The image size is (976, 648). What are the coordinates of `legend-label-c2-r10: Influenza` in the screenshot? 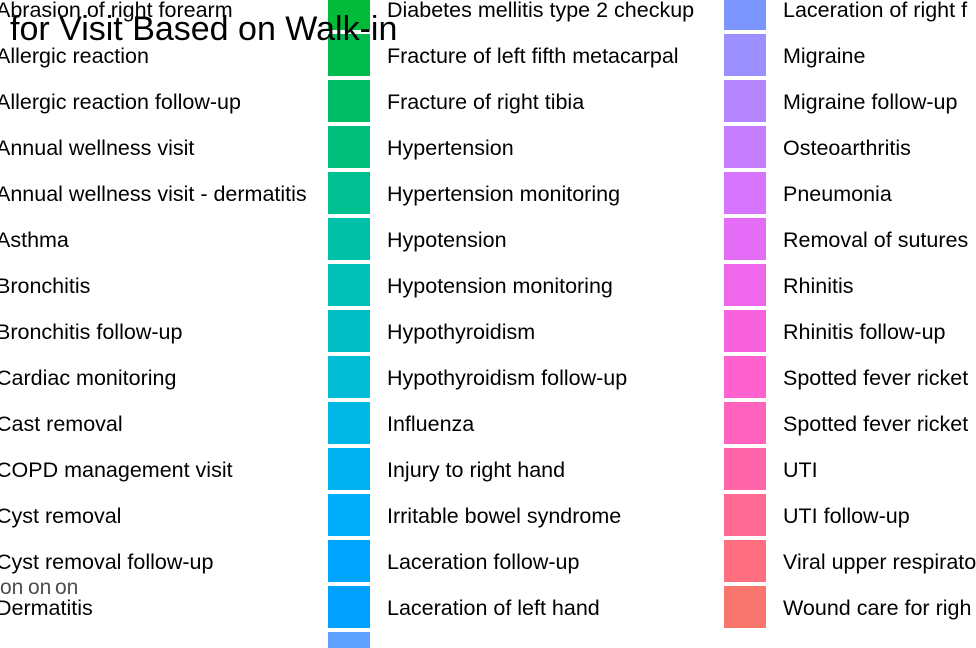 It's located at (430, 424).